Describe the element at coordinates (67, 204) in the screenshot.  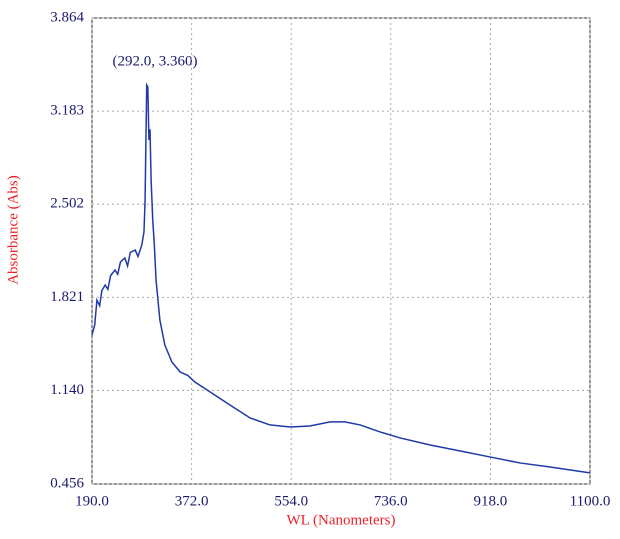
I see `y-tick-label: 2.502` at that location.